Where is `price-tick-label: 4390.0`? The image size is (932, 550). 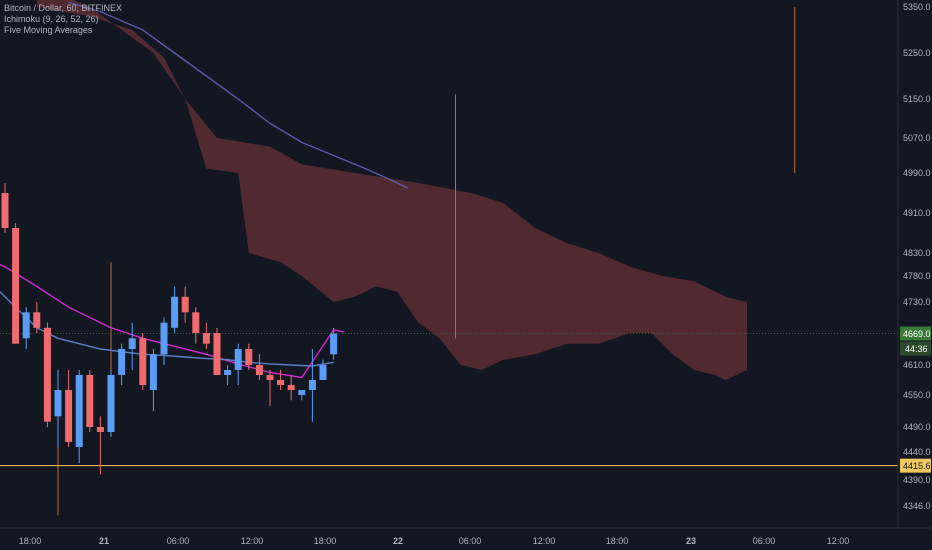
price-tick-label: 4390.0 is located at coordinates (917, 480).